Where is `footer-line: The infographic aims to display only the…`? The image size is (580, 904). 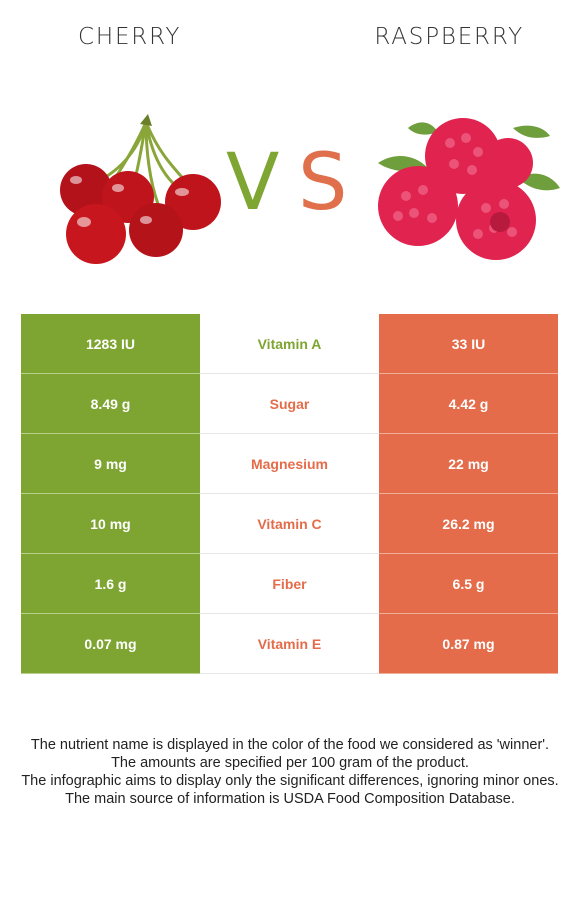 footer-line: The infographic aims to display only the… is located at coordinates (290, 781).